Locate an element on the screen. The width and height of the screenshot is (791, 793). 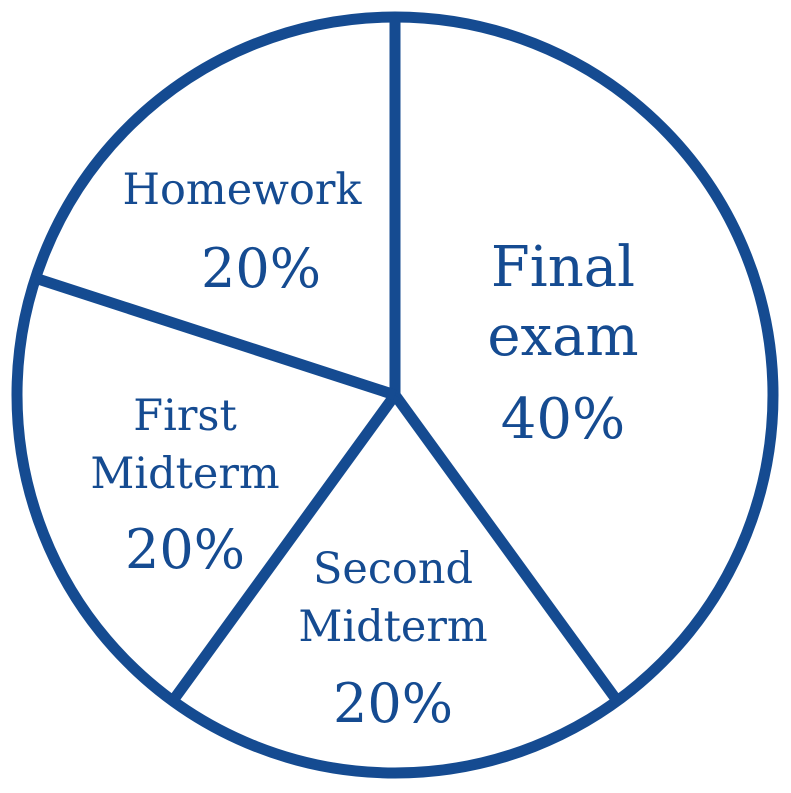
slice-percent-second-midterm: 20% is located at coordinates (393, 703).